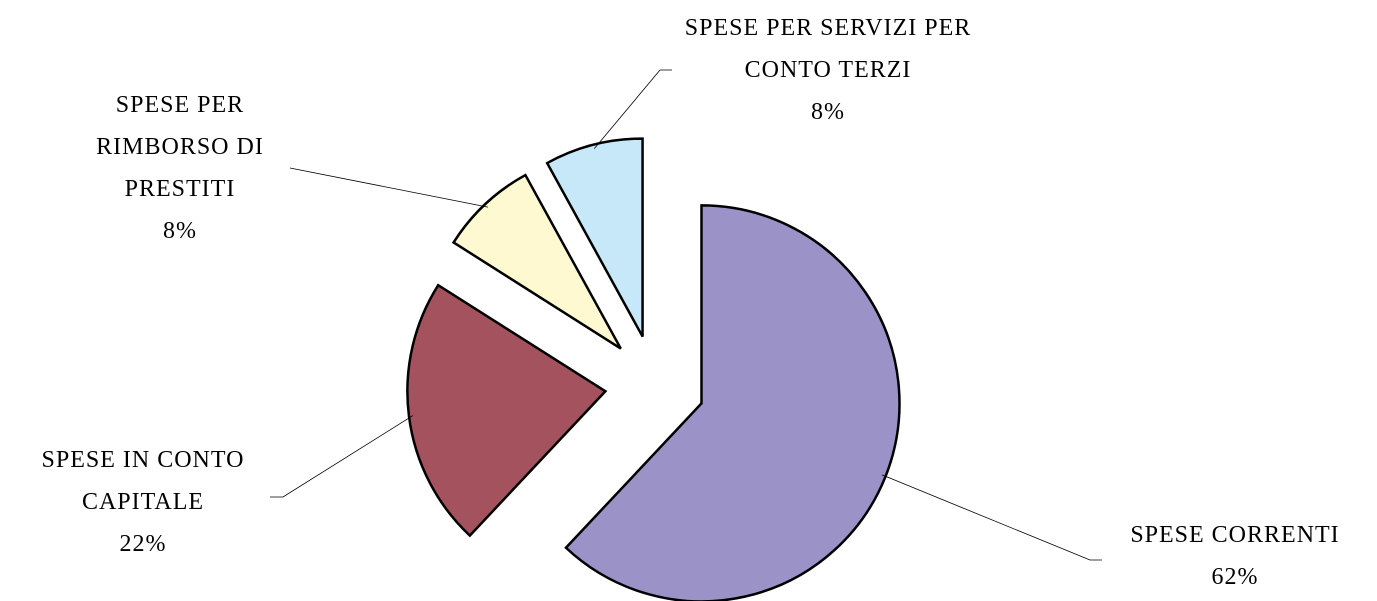 Image resolution: width=1377 pixels, height=601 pixels. I want to click on category-label: SPESE PER SERVIZI PER CONTO TERZI, so click(828, 49).